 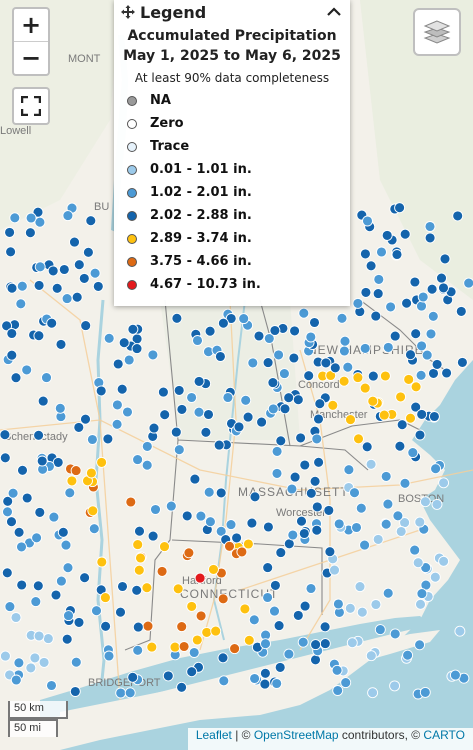 I want to click on zoom-in-button: +, so click(x=31, y=25).